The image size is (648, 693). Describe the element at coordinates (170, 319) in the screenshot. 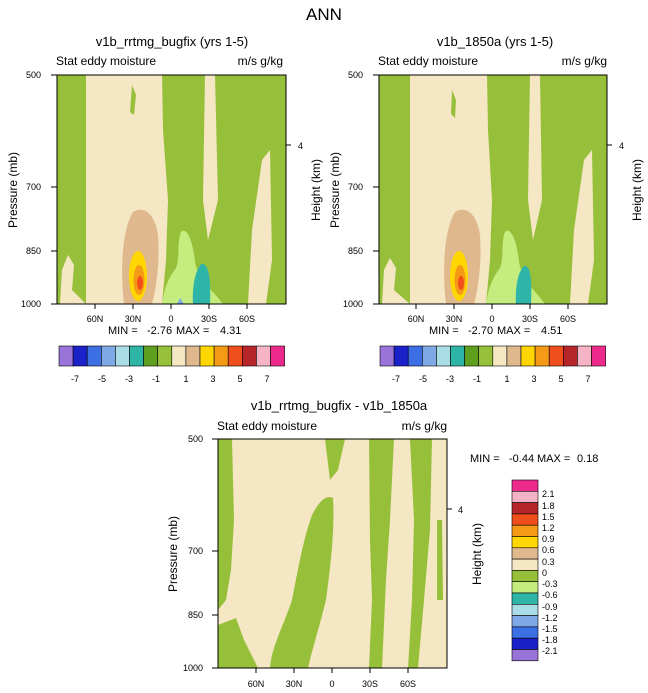

I see `panel-1-xtick-0: 0` at that location.